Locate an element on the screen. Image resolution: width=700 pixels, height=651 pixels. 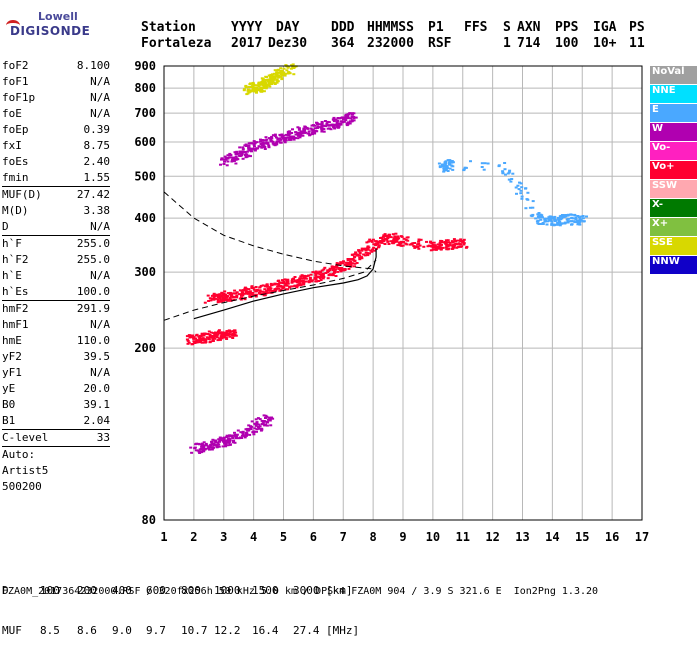
x-tick-label: 11 is located at coordinates (463, 537).